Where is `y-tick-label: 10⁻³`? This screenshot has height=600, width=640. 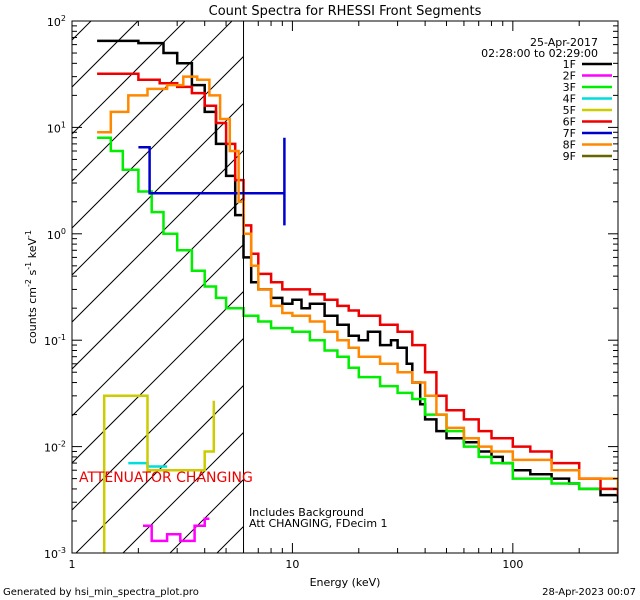 y-tick-label: 10⁻³ is located at coordinates (55, 553).